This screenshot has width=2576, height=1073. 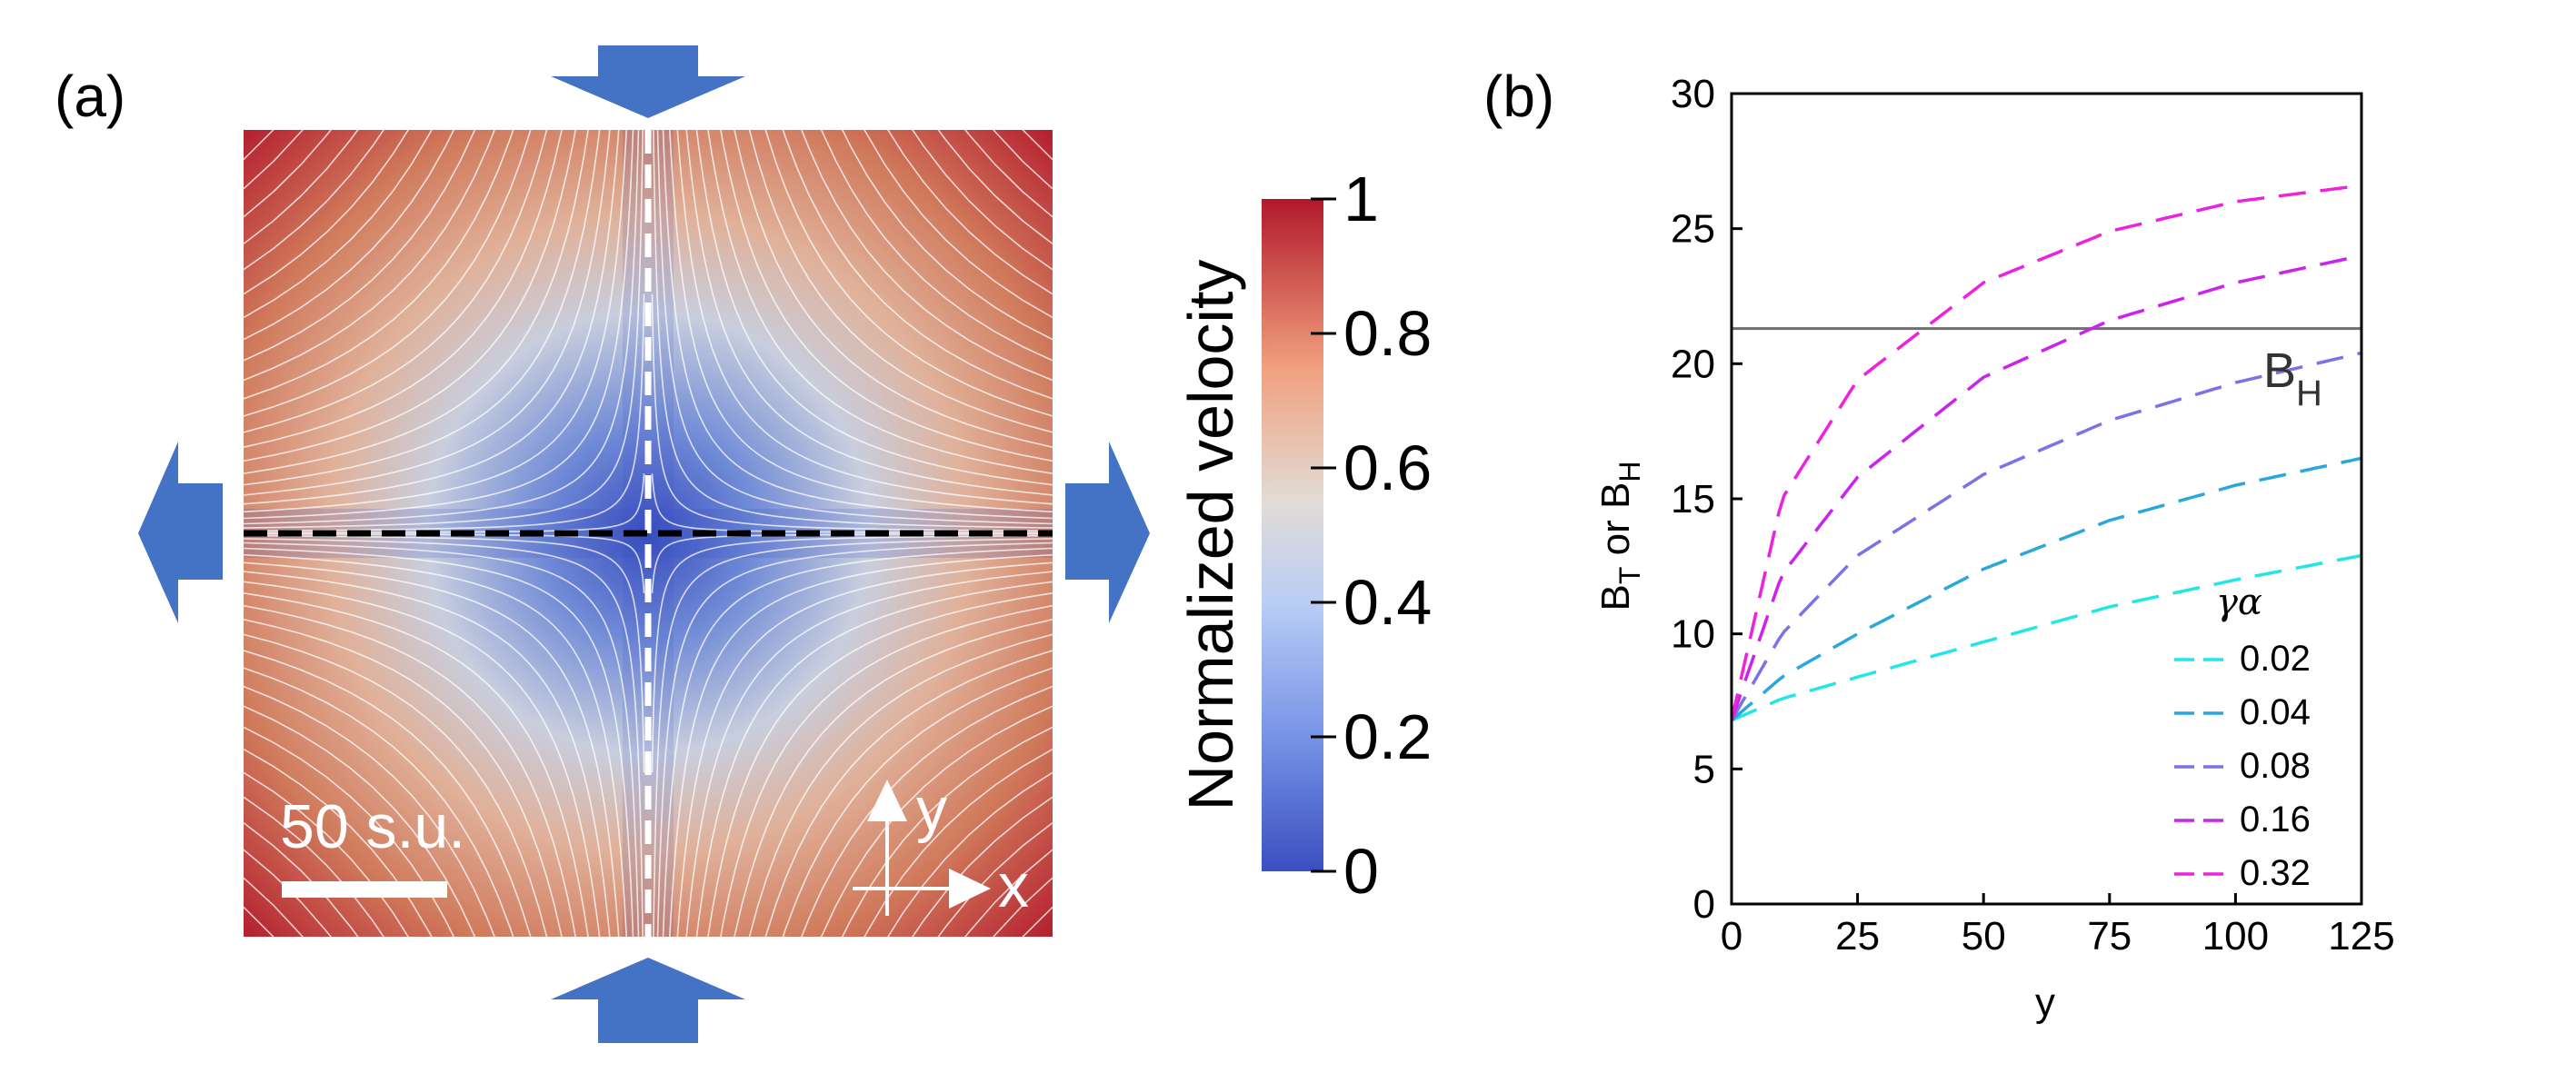 I want to click on x-axis-label: y, so click(x=2045, y=1003).